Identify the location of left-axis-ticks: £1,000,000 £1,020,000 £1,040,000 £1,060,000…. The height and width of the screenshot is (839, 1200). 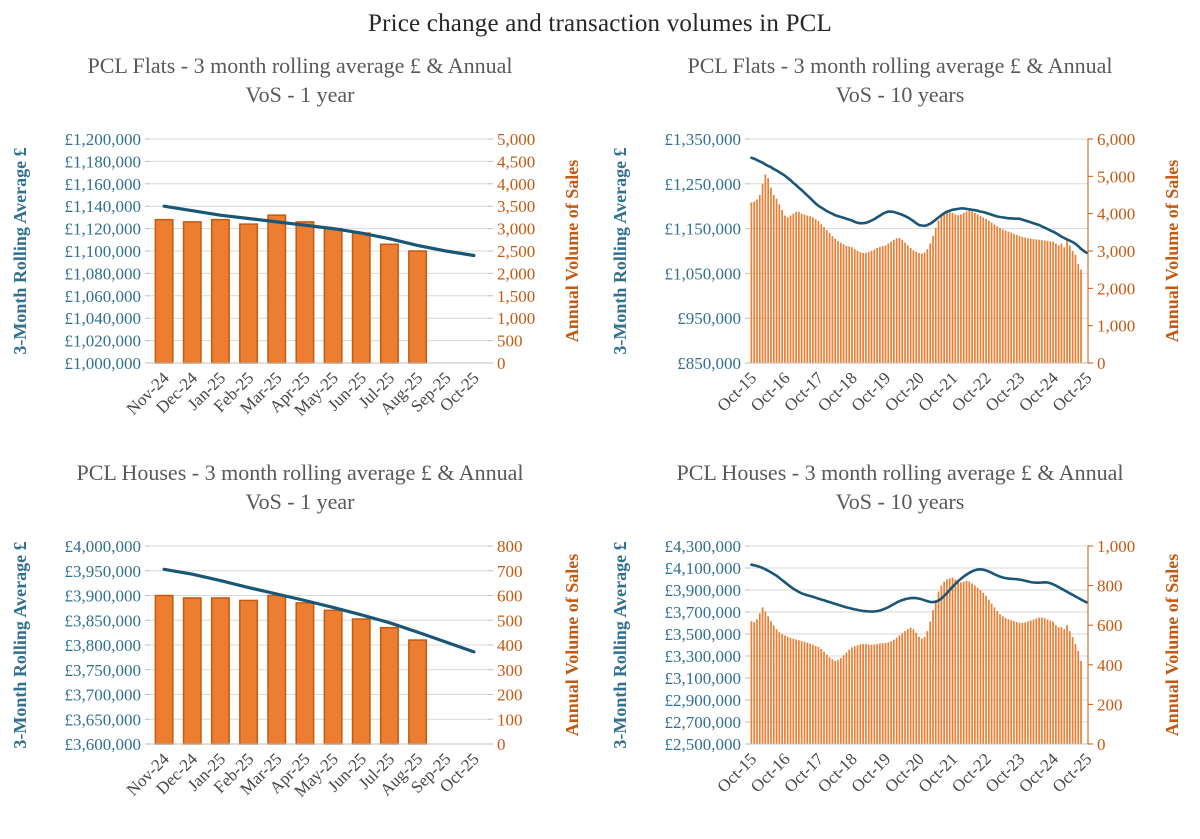
(107, 251).